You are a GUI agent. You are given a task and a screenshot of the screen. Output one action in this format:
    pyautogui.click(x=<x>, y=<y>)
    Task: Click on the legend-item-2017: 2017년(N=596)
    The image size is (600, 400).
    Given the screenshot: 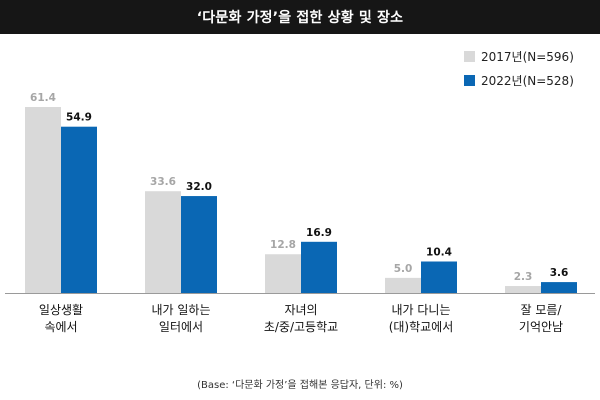 What is the action you would take?
    pyautogui.click(x=519, y=56)
    